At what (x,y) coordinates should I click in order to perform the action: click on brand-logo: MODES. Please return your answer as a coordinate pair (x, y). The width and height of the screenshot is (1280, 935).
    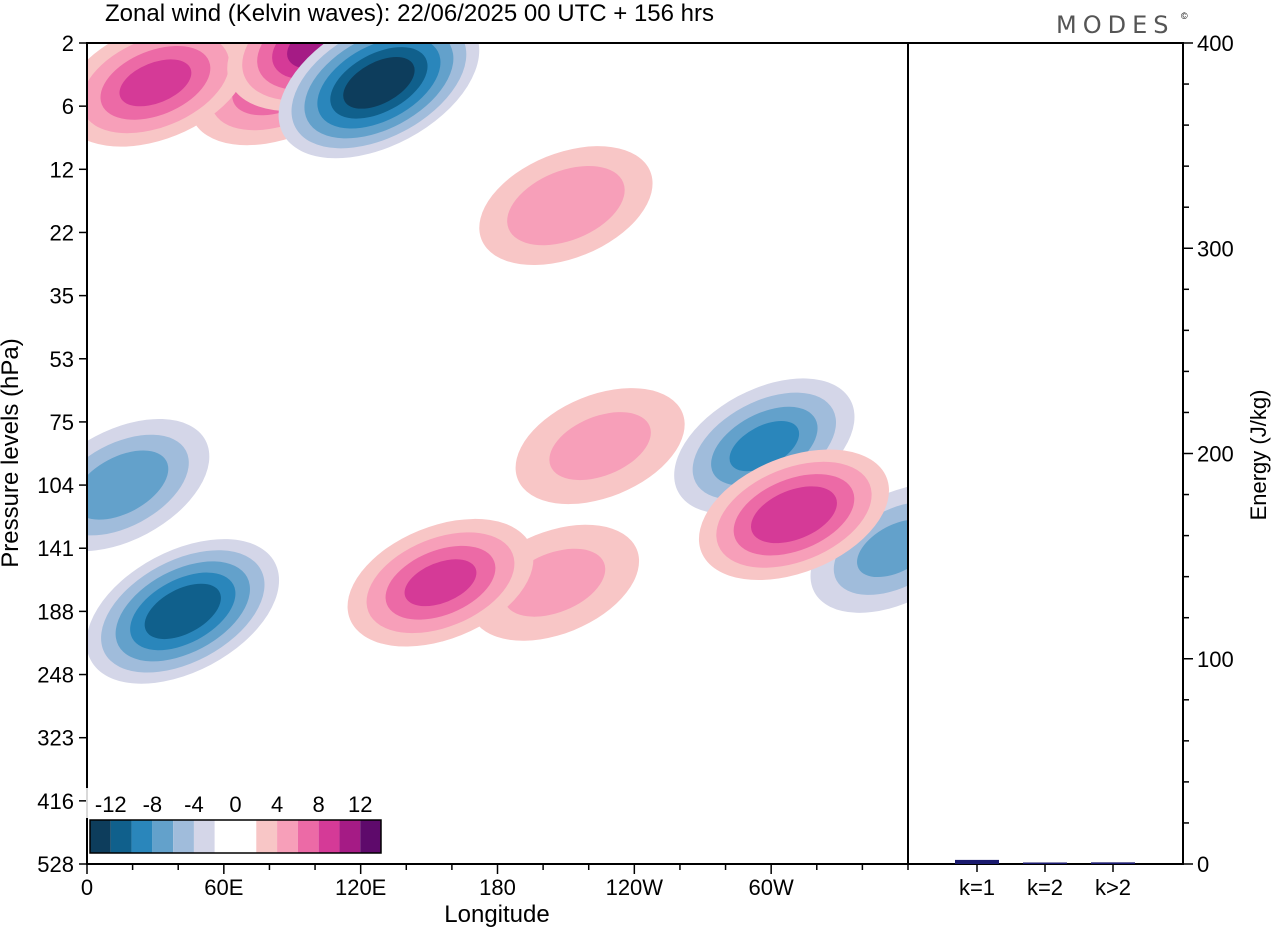
    Looking at the image, I should click on (1115, 25).